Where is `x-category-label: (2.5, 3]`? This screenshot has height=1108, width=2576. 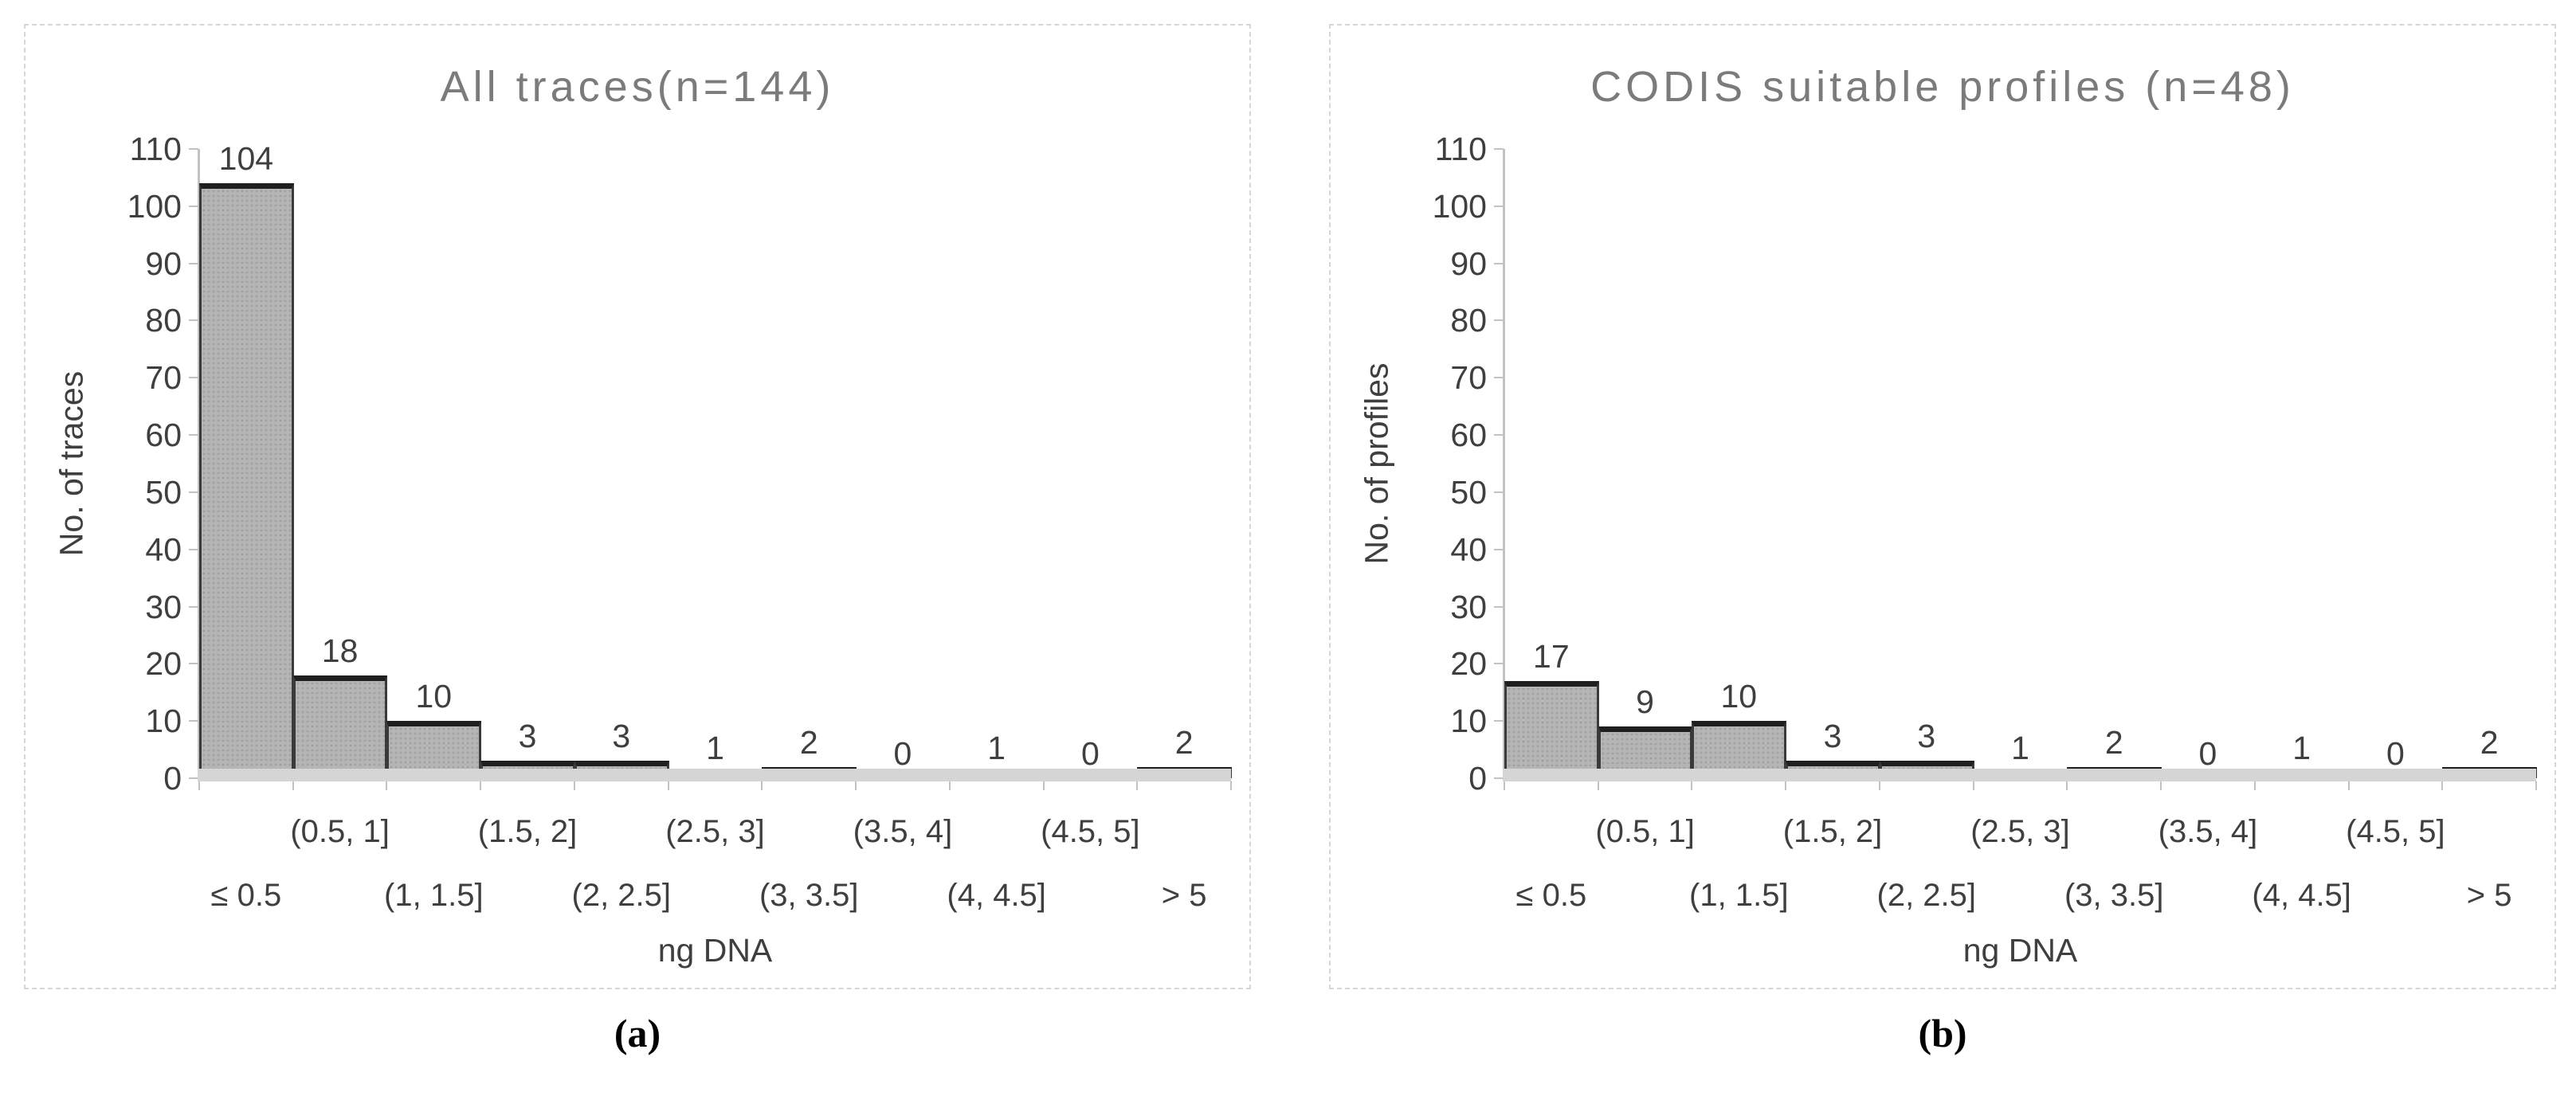
x-category-label: (2.5, 3] is located at coordinates (2020, 831).